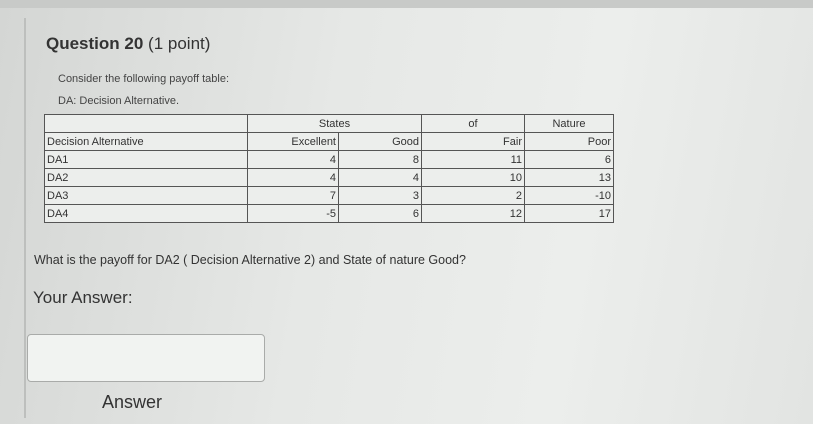  What do you see at coordinates (146, 213) in the screenshot?
I see `row-label-cell: DA4` at bounding box center [146, 213].